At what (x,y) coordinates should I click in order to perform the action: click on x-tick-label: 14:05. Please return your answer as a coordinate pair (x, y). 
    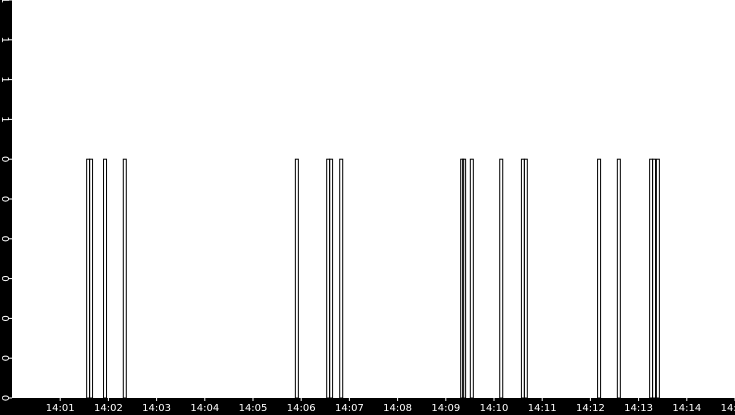
    Looking at the image, I should click on (253, 408).